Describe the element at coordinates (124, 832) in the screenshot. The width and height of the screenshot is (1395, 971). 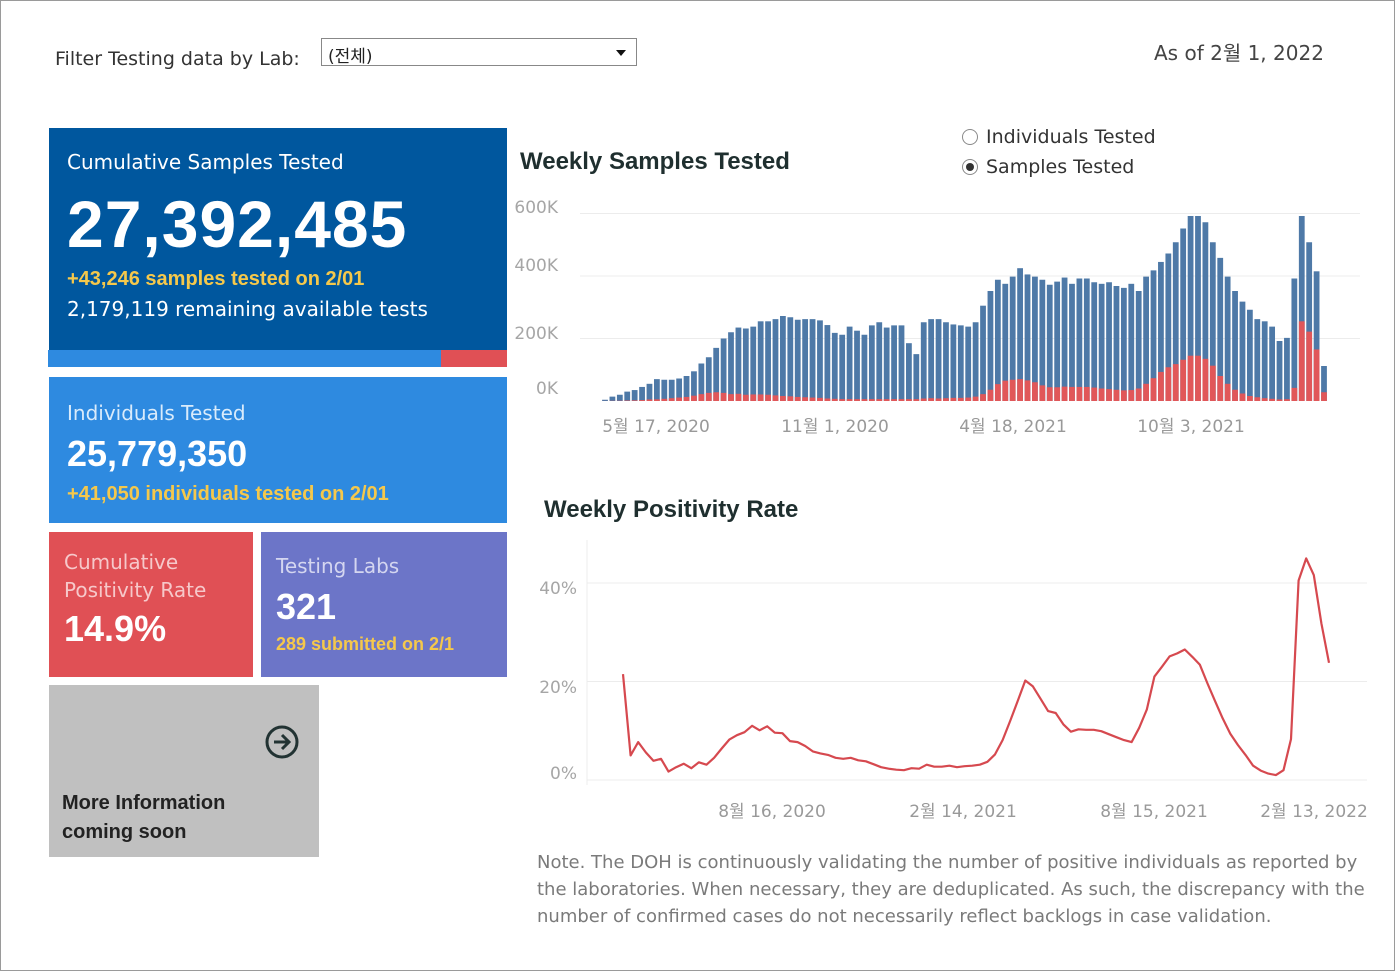
I see `more-info-line2: coming soon` at that location.